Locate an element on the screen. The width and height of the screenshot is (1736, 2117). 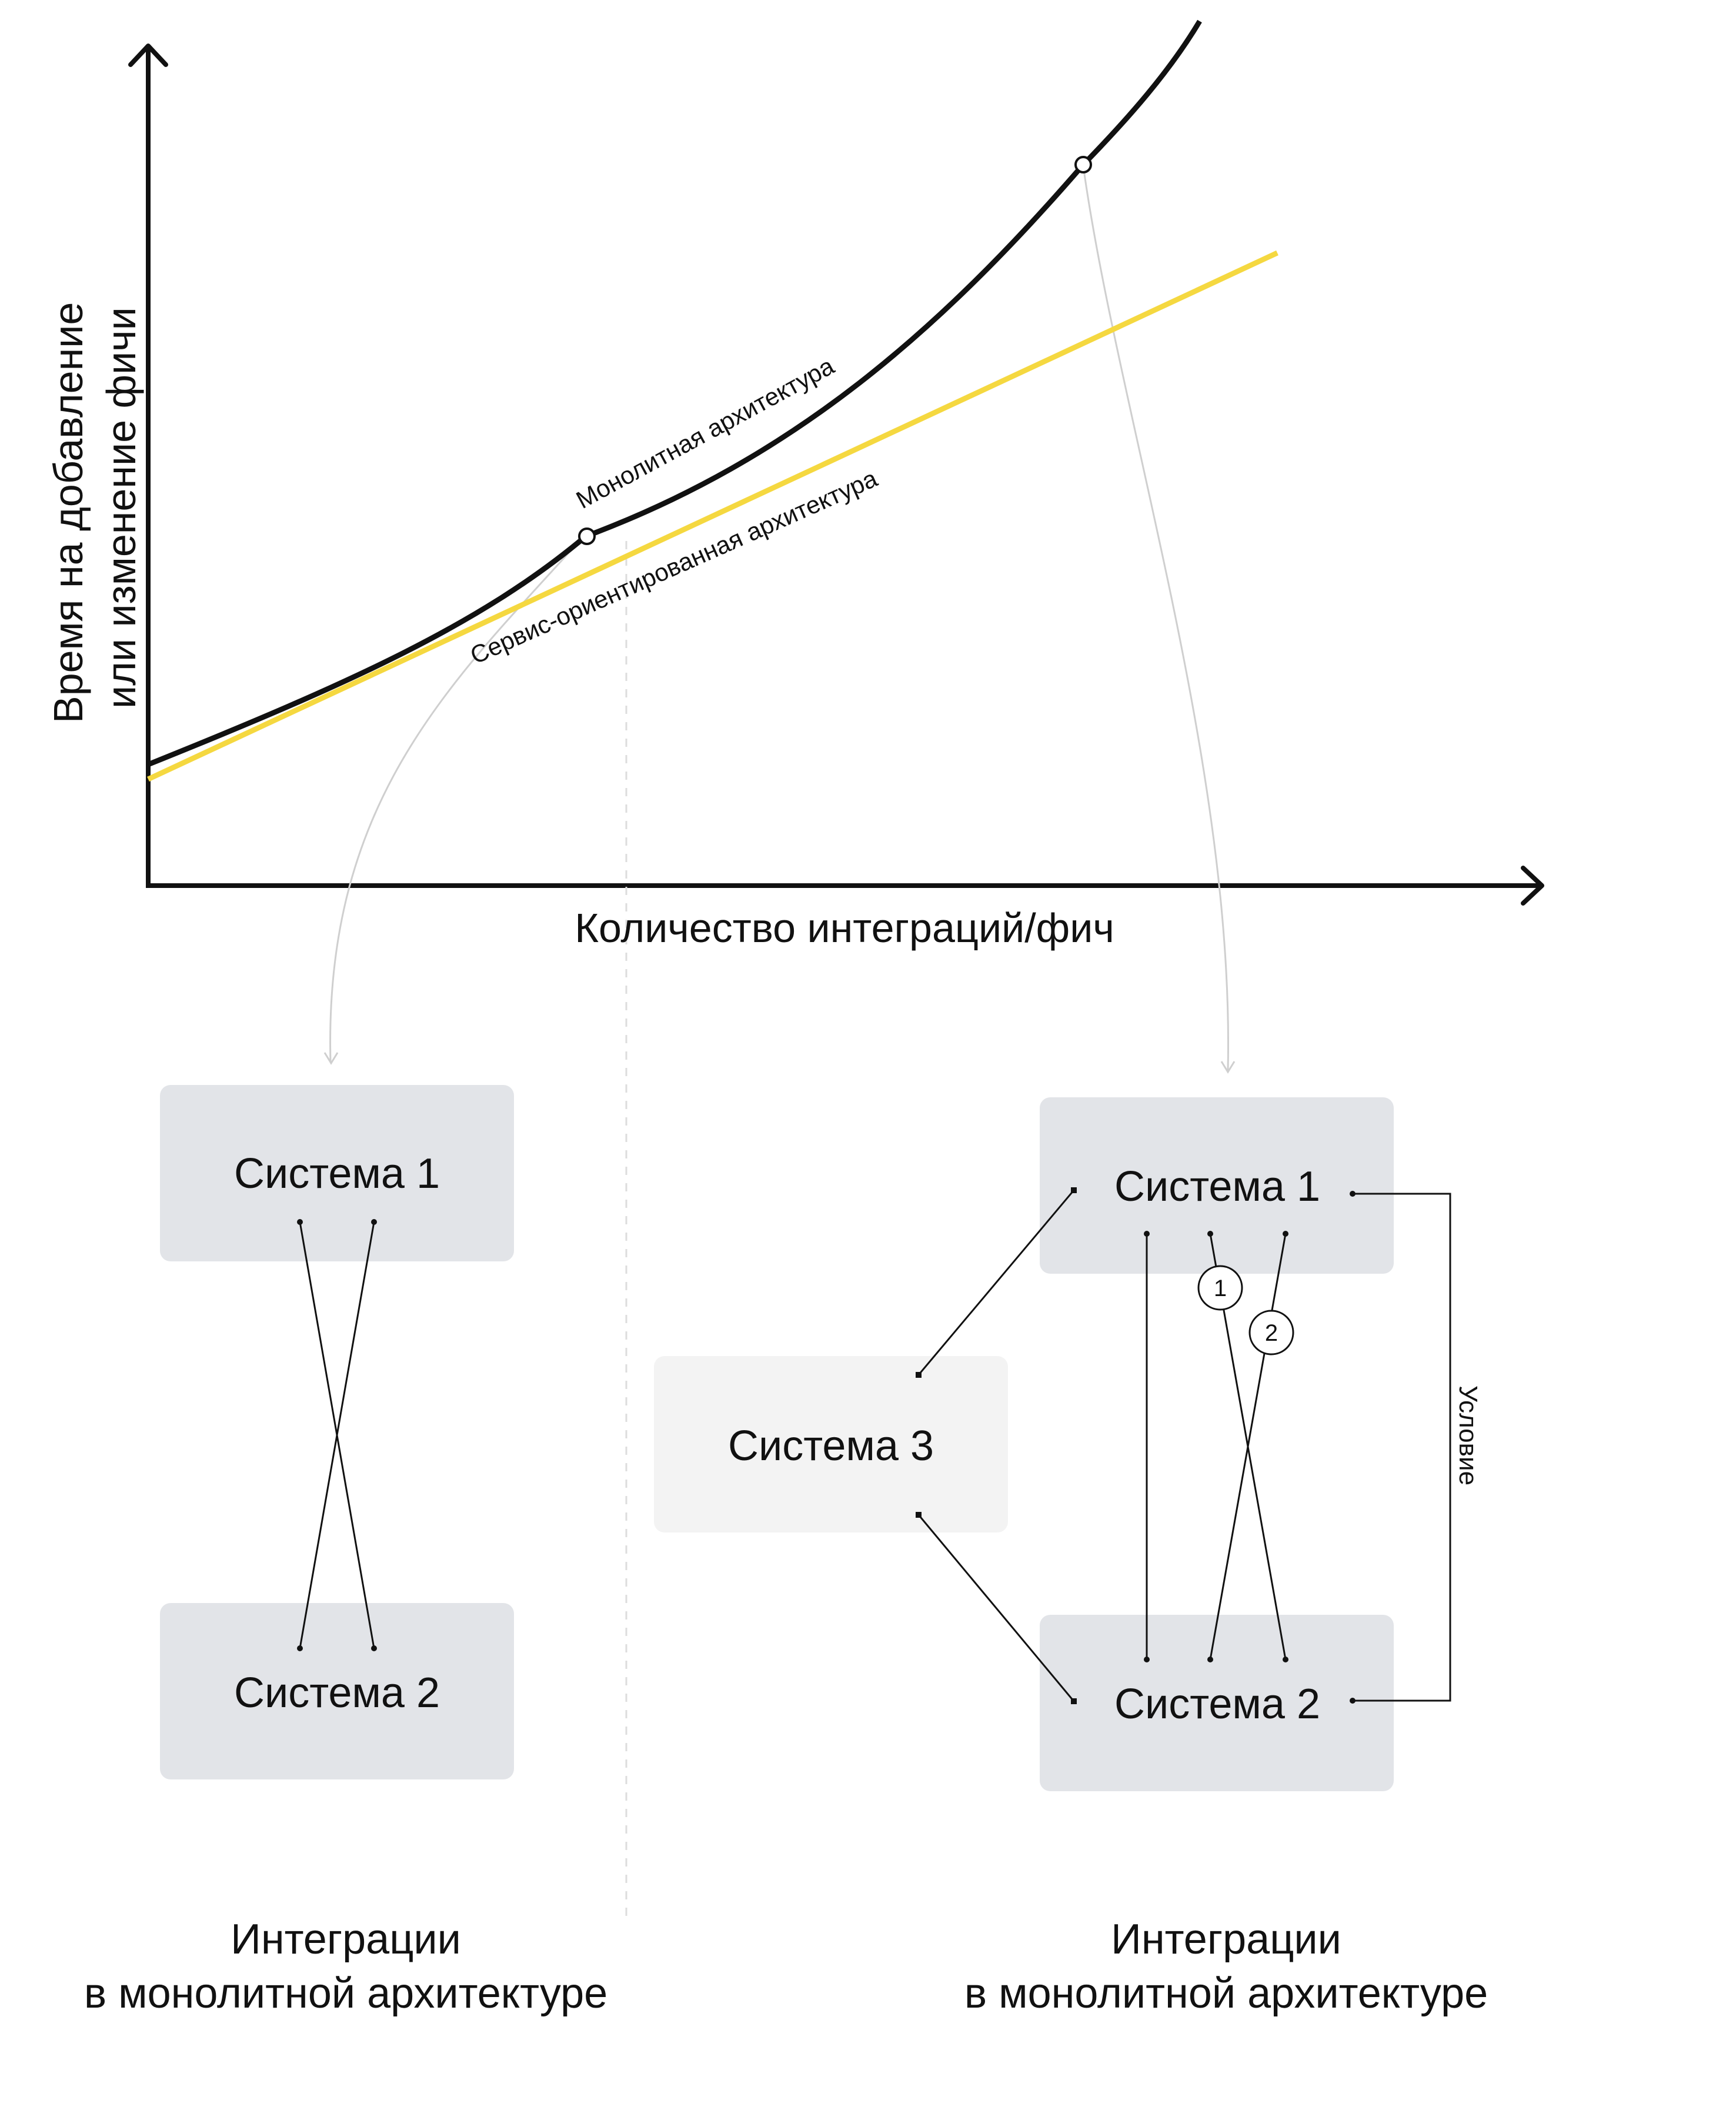
left-integration-line-b is located at coordinates (337, 1435).